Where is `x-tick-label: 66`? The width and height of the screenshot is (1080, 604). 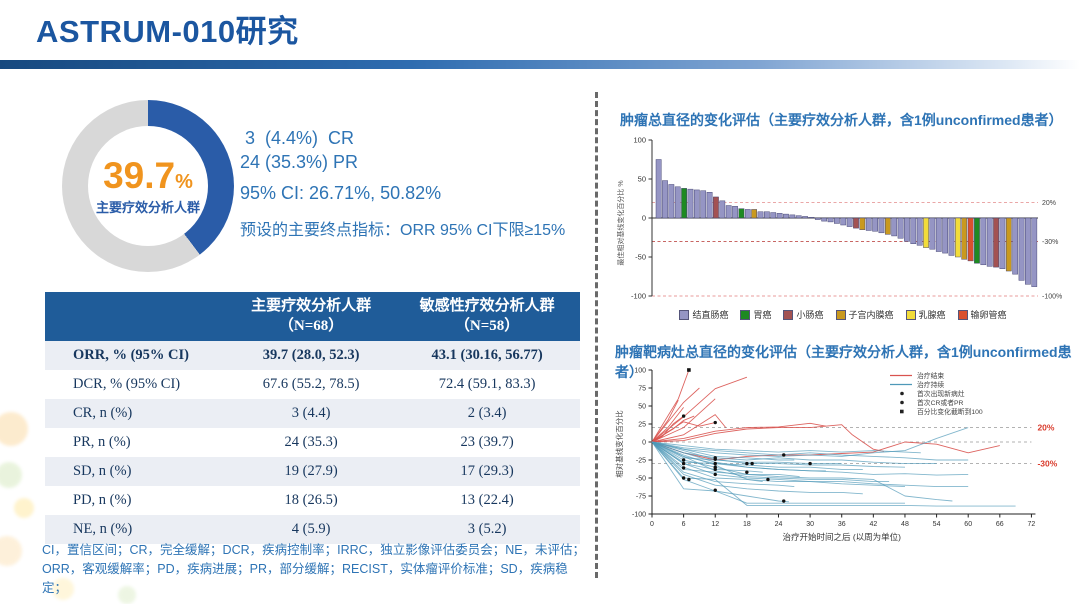
x-tick-label: 66 is located at coordinates (1000, 524).